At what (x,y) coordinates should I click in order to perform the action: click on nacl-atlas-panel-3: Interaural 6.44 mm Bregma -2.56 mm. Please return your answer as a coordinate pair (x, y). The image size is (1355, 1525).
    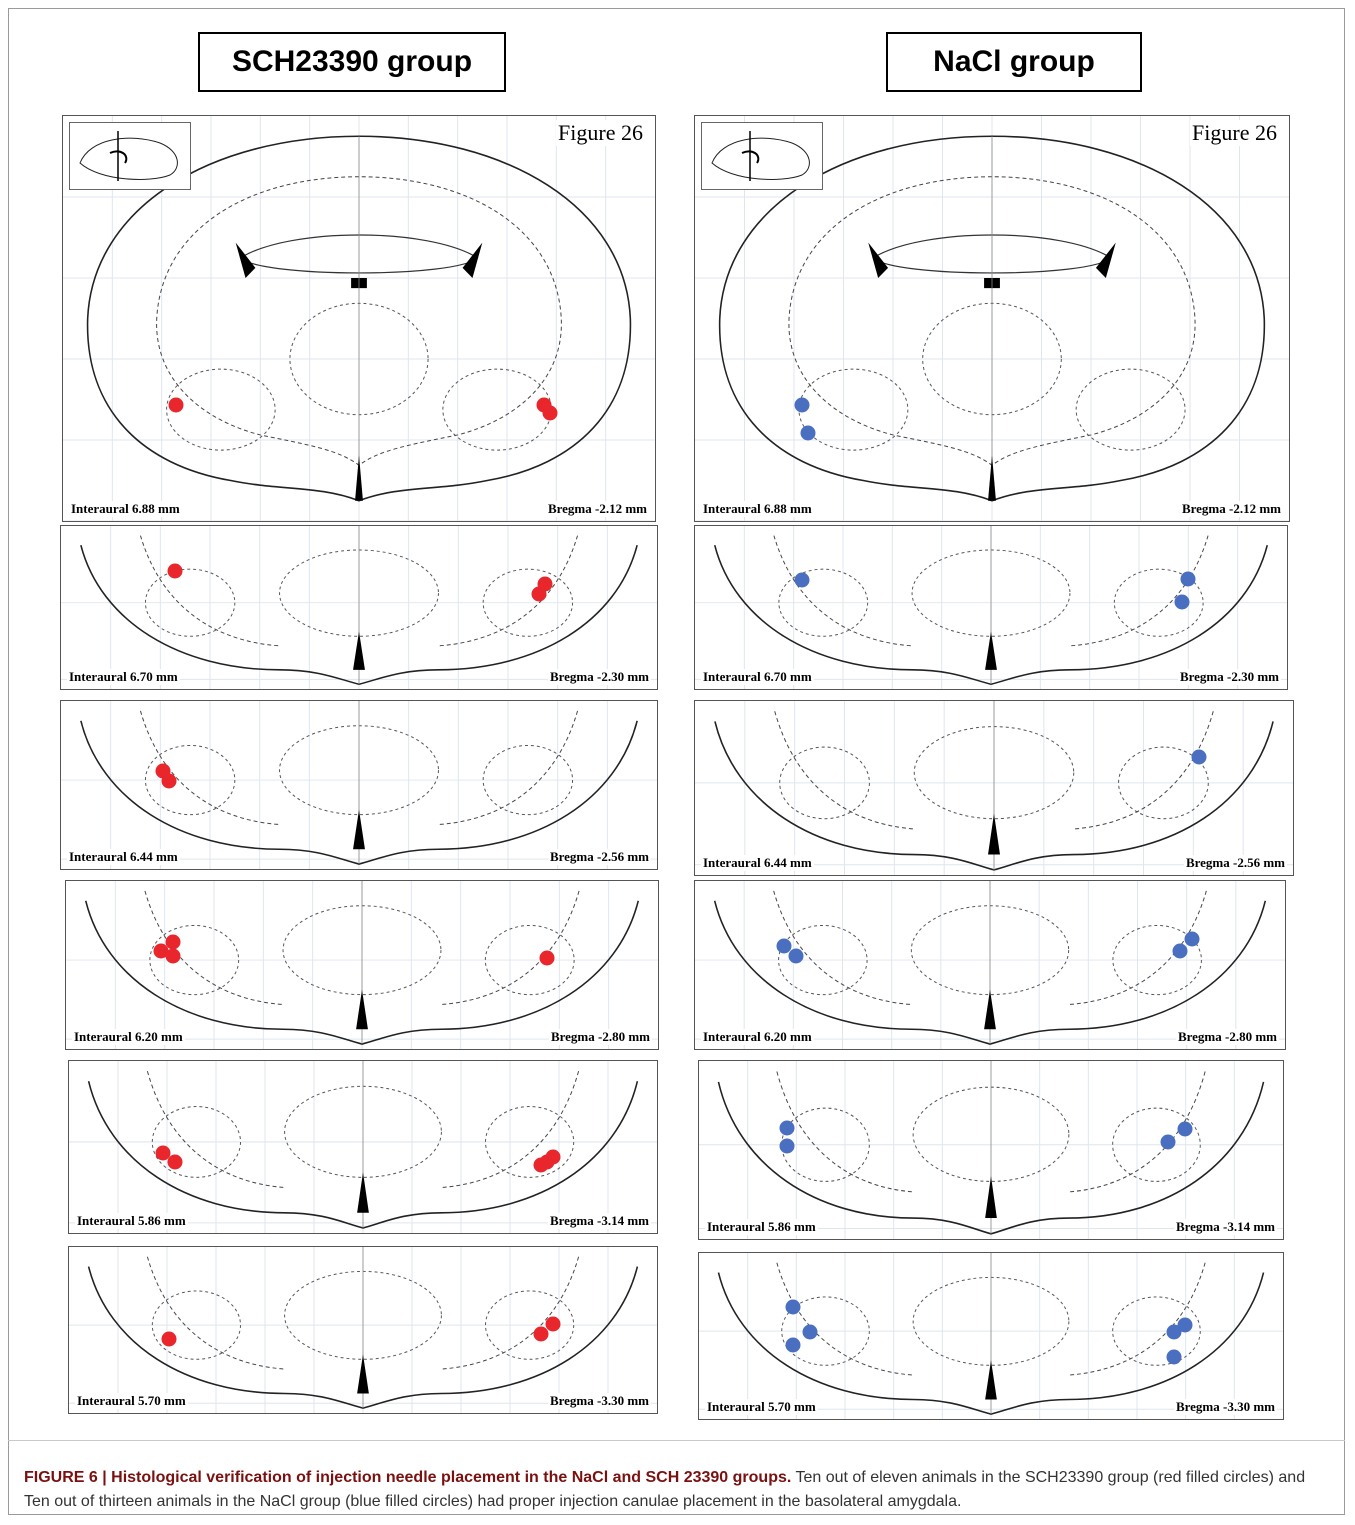
    Looking at the image, I should click on (994, 788).